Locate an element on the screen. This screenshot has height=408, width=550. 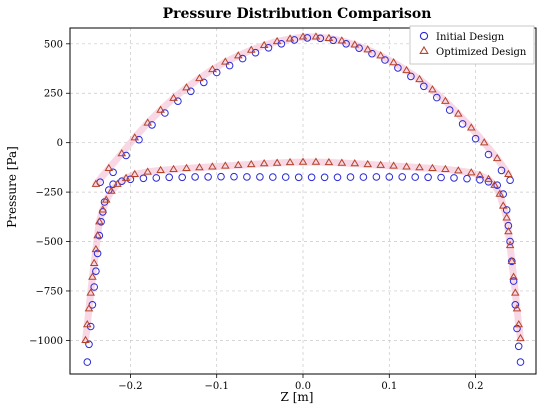
x-axis-label: Z [m] is located at coordinates (297, 397).